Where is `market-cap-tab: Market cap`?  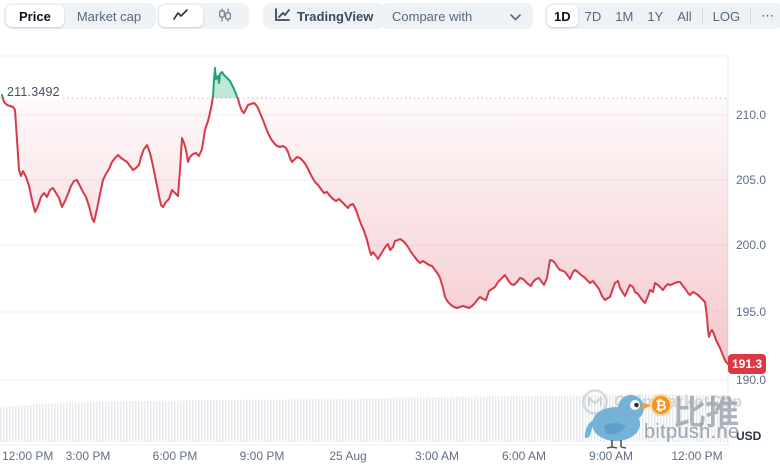
market-cap-tab: Market cap is located at coordinates (109, 16).